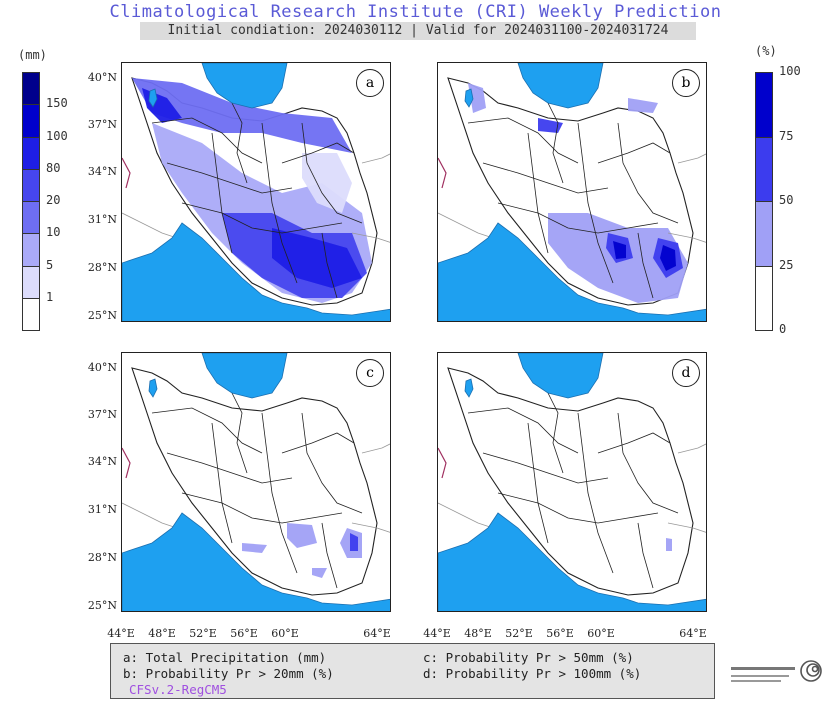  I want to click on left-colorbar-tick-label: 80, so click(53, 167).